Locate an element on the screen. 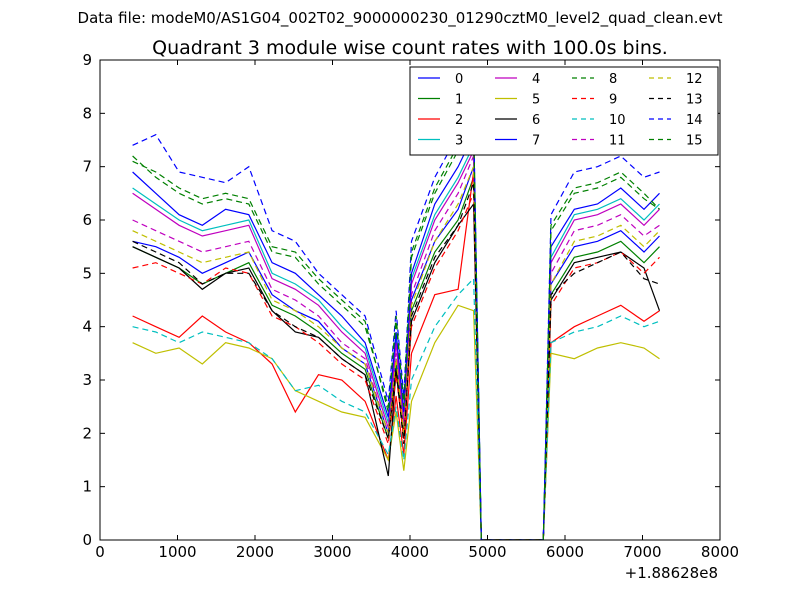 This screenshot has height=600, width=800. y-tick-label: 7 is located at coordinates (87, 167).